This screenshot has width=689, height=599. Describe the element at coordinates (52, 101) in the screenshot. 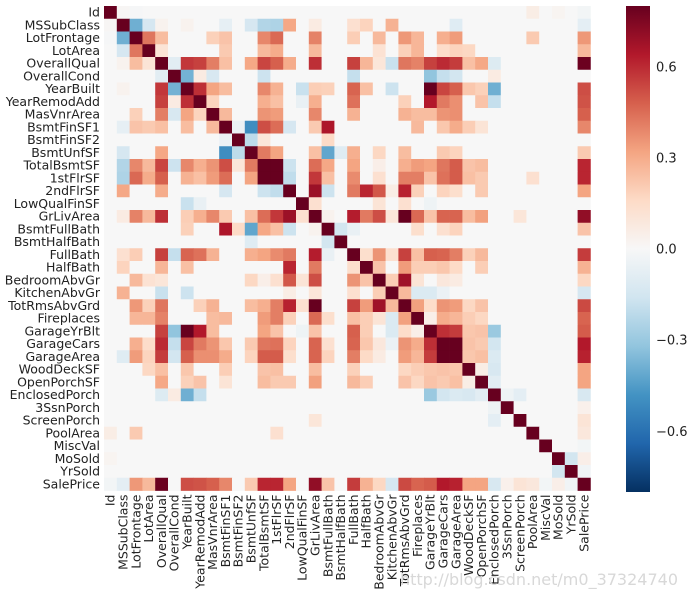

I see `y-tick-label: YearRemodAdd` at that location.